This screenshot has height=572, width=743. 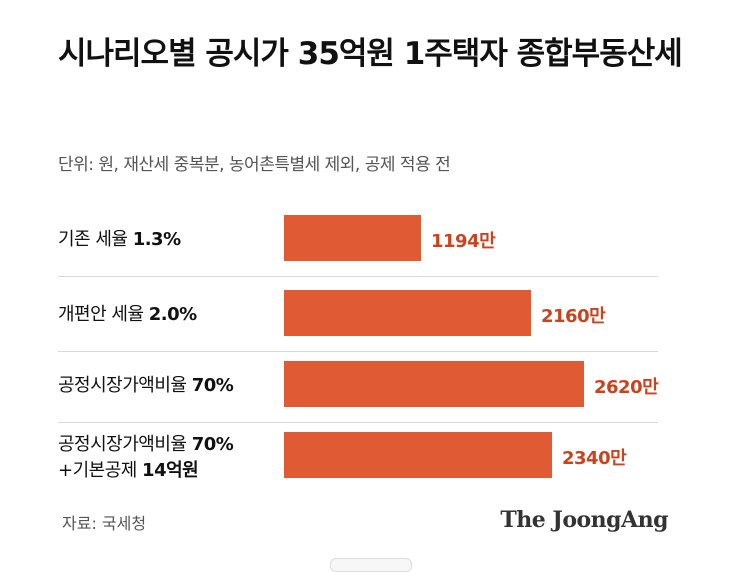 What do you see at coordinates (463, 241) in the screenshot?
I see `bar-value-label: 1194만` at bounding box center [463, 241].